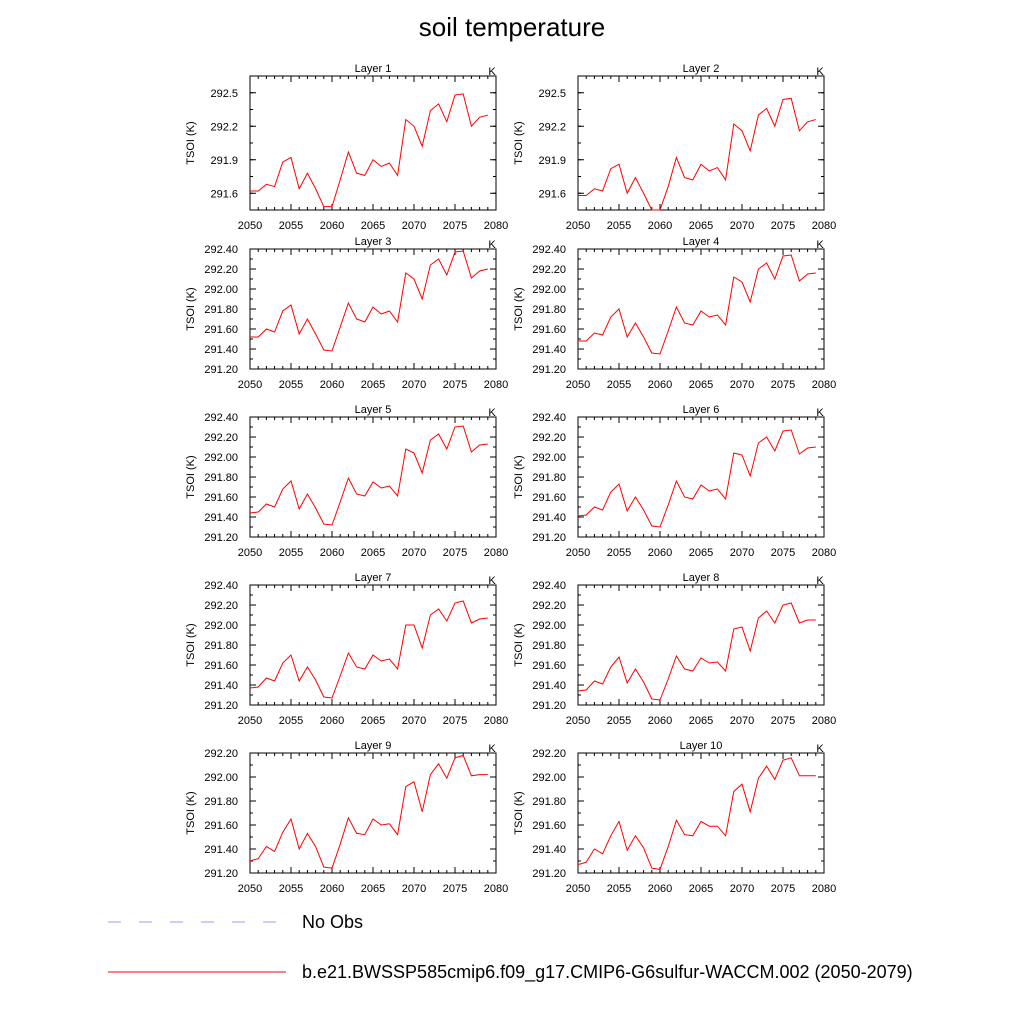 This screenshot has height=1024, width=1024. I want to click on y-tick-label: 291.6, so click(552, 194).